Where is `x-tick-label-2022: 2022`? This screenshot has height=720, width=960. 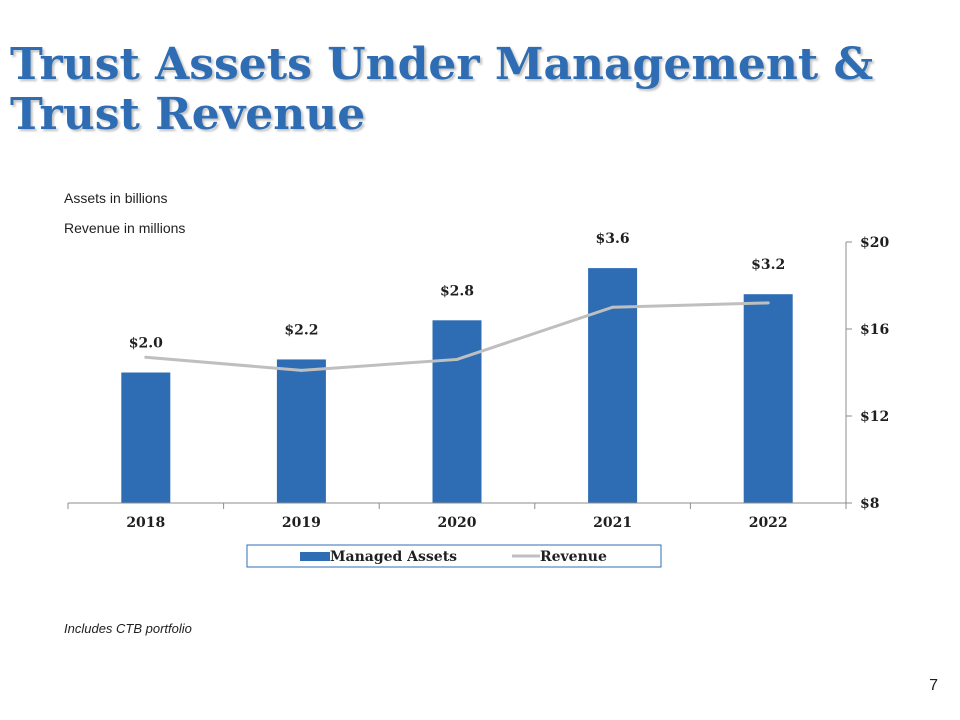 x-tick-label-2022: 2022 is located at coordinates (768, 523).